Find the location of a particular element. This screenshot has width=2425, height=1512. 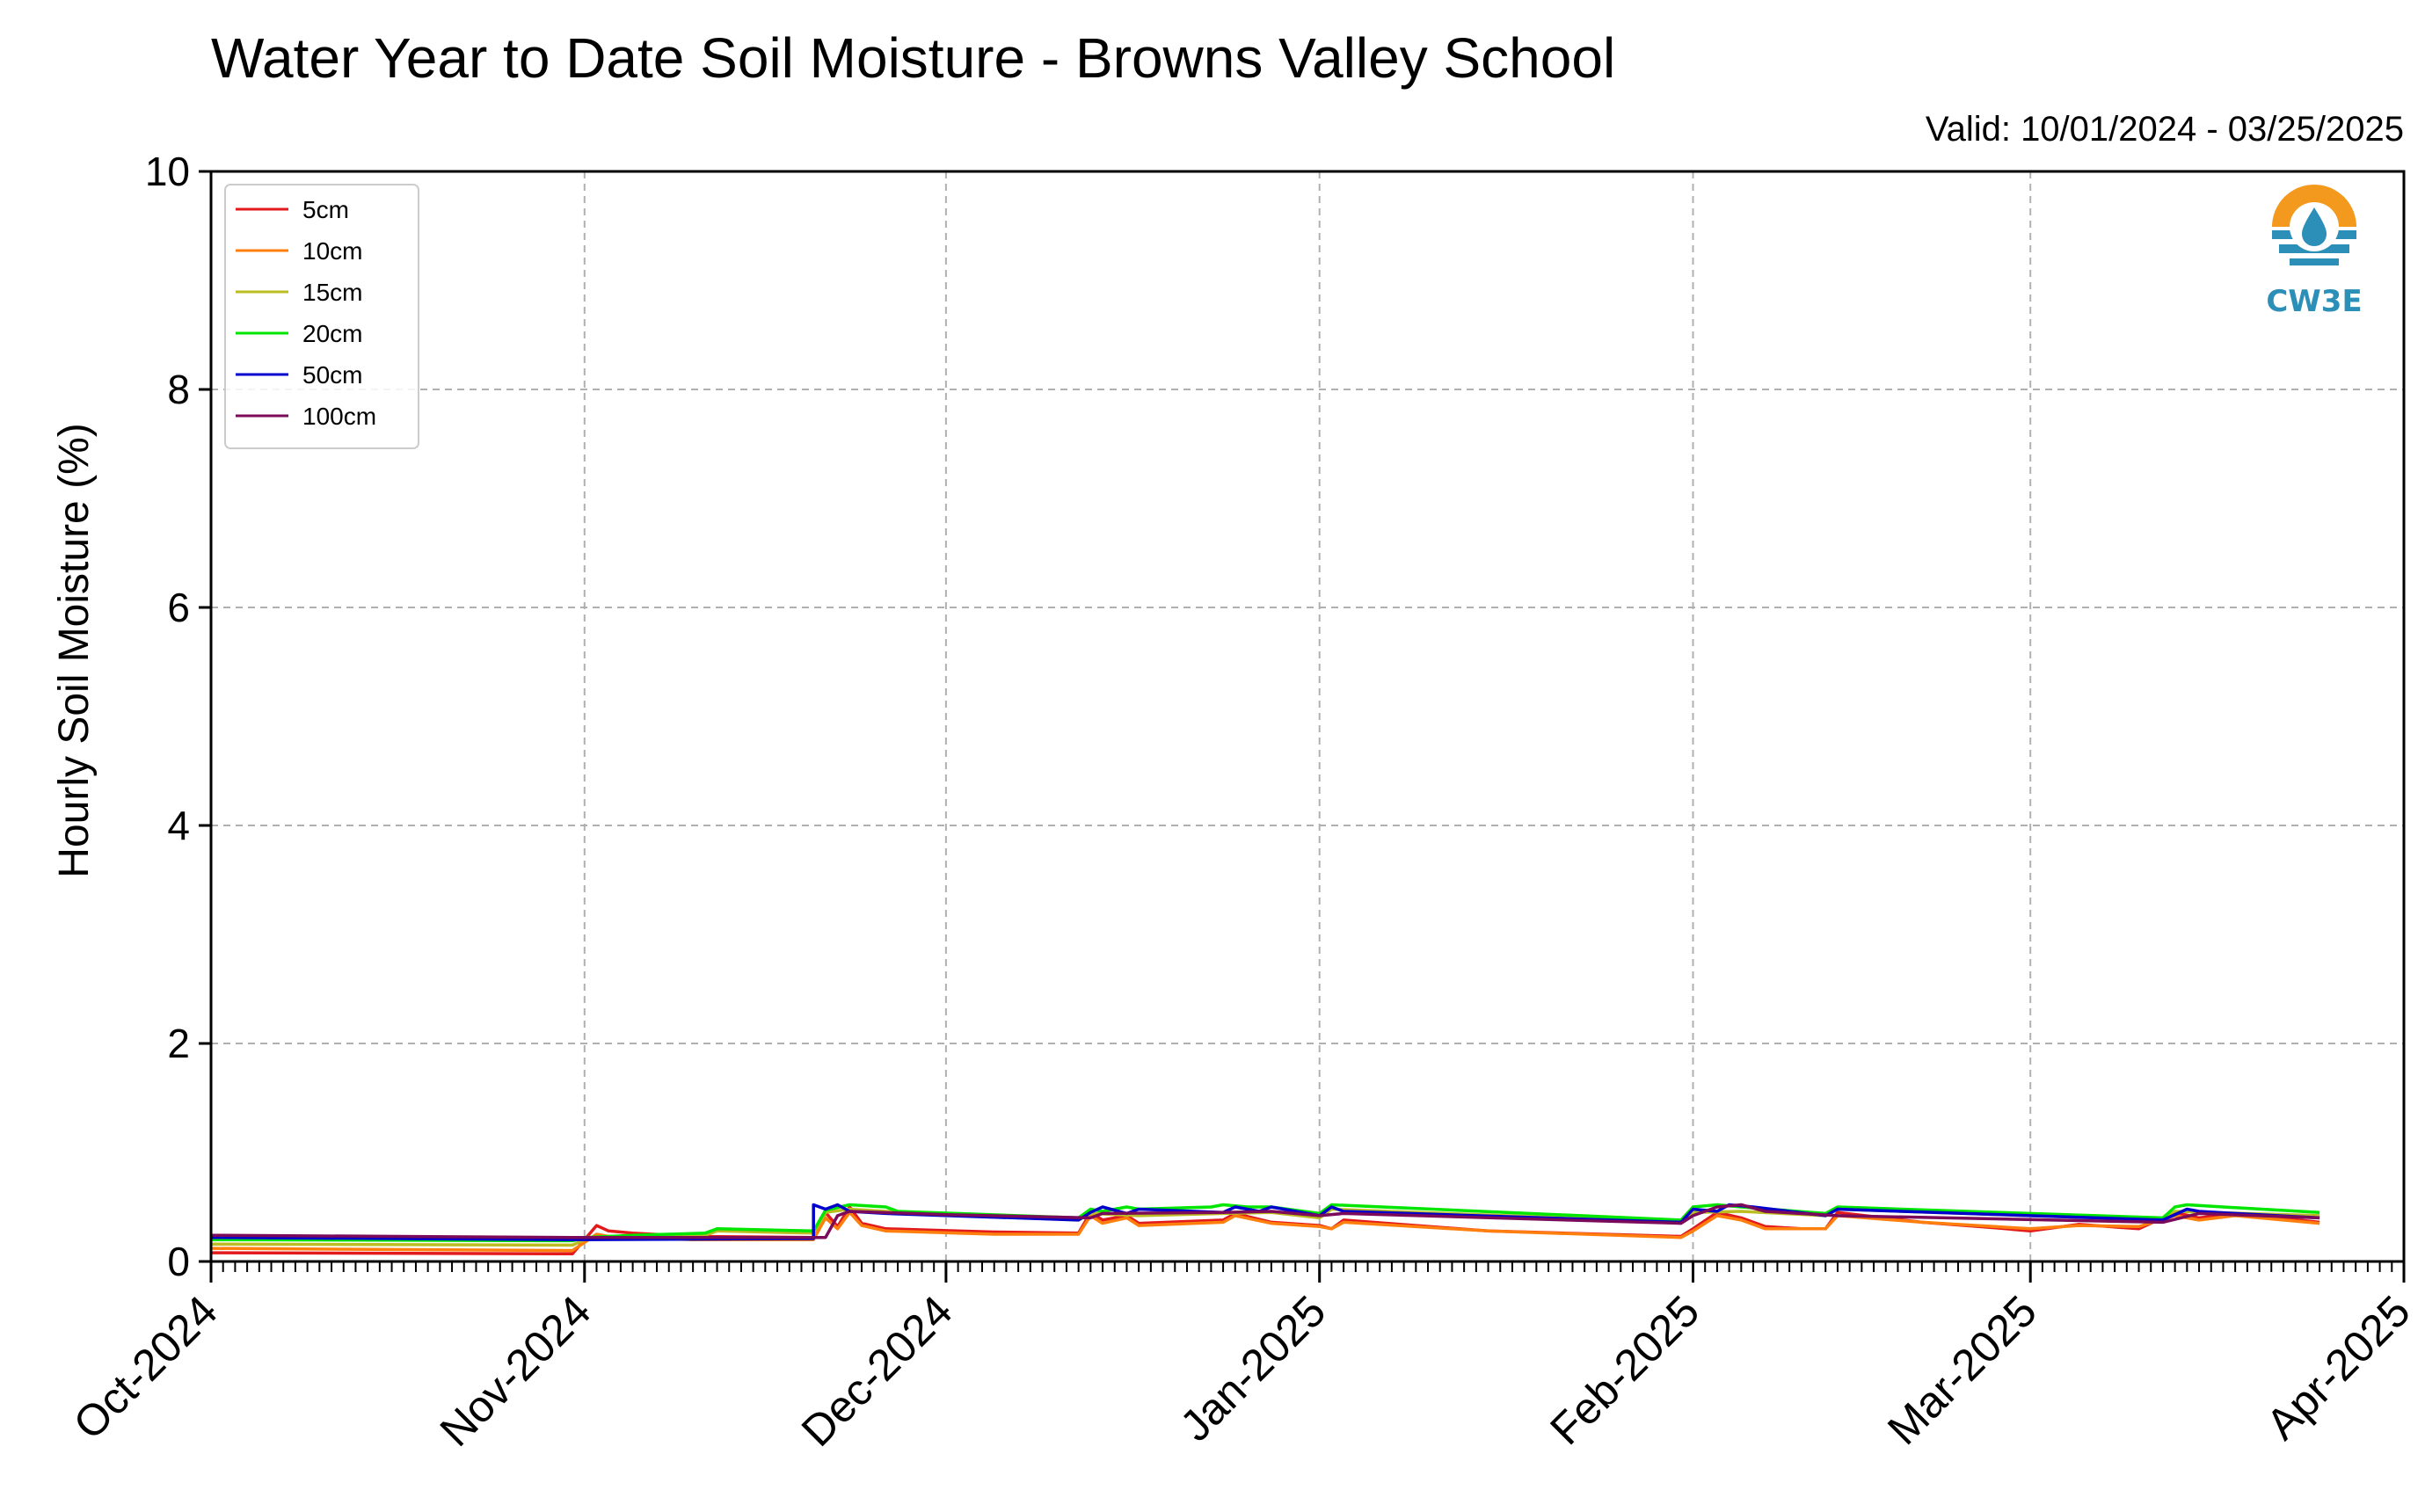

legend-label: 10cm is located at coordinates (332, 251).